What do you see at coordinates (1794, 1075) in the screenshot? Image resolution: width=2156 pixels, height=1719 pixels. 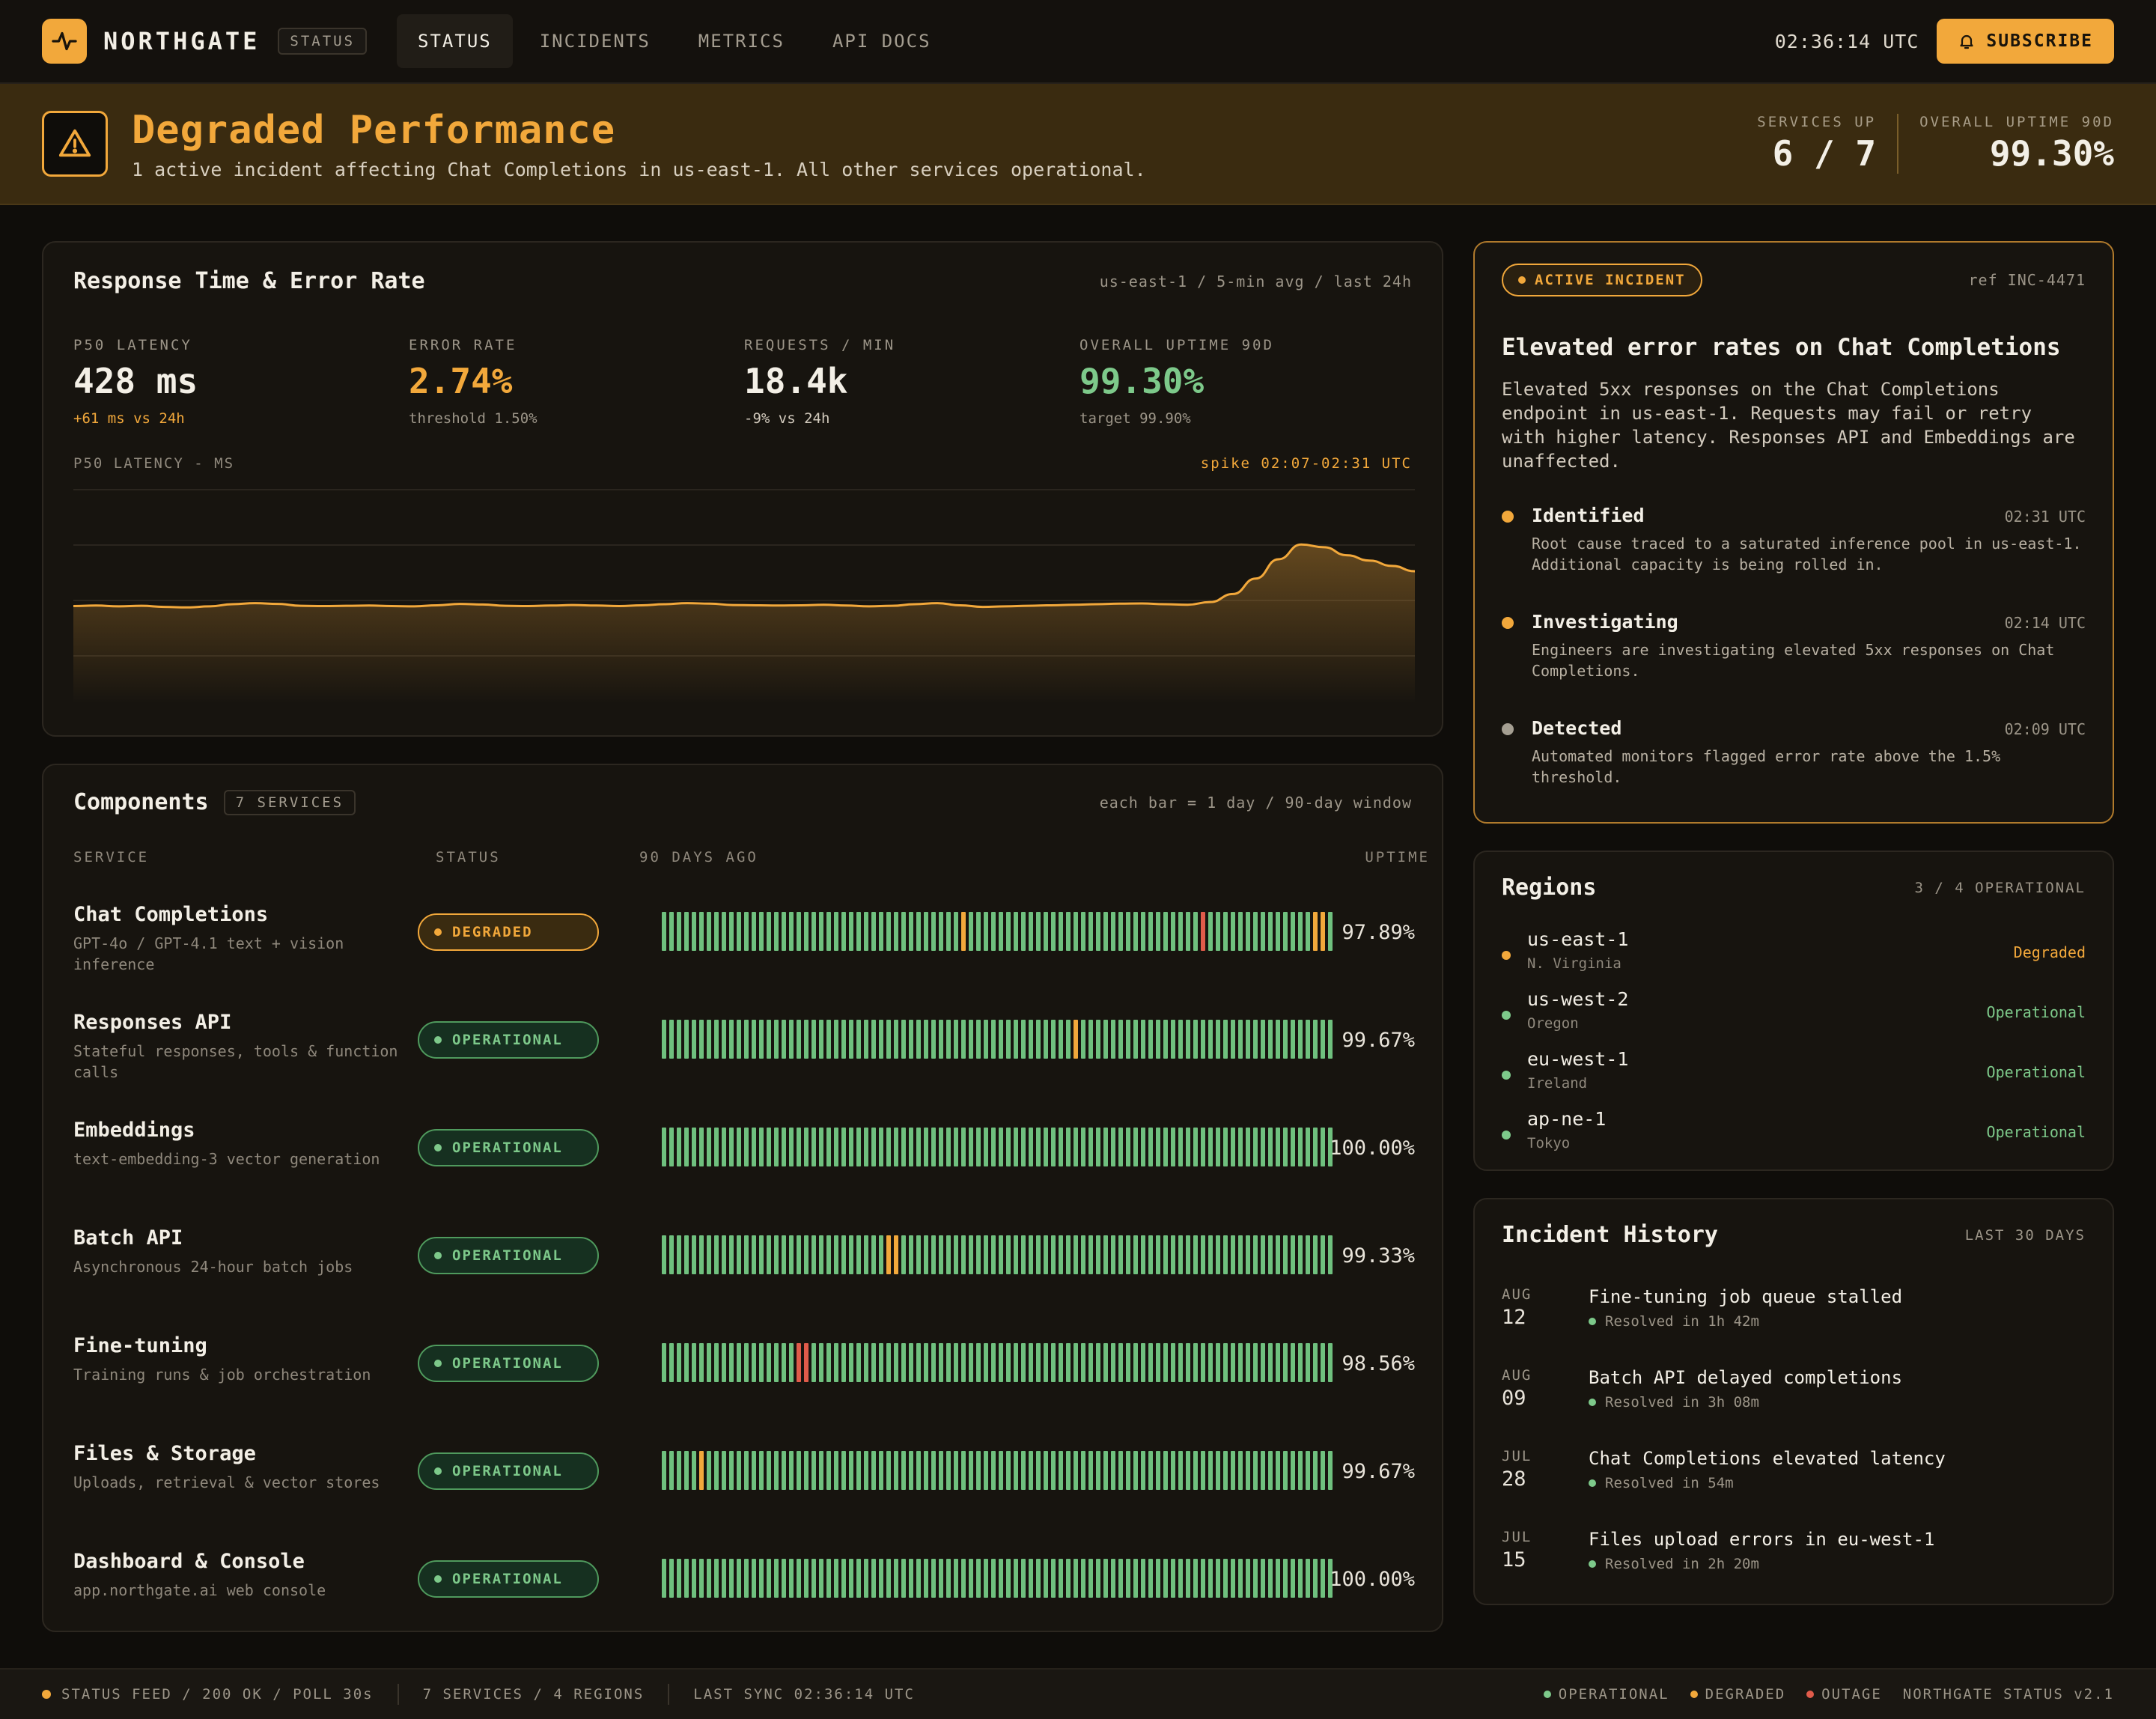 I see `region-eu-west-1: eu-west-1 Ireland Operational` at bounding box center [1794, 1075].